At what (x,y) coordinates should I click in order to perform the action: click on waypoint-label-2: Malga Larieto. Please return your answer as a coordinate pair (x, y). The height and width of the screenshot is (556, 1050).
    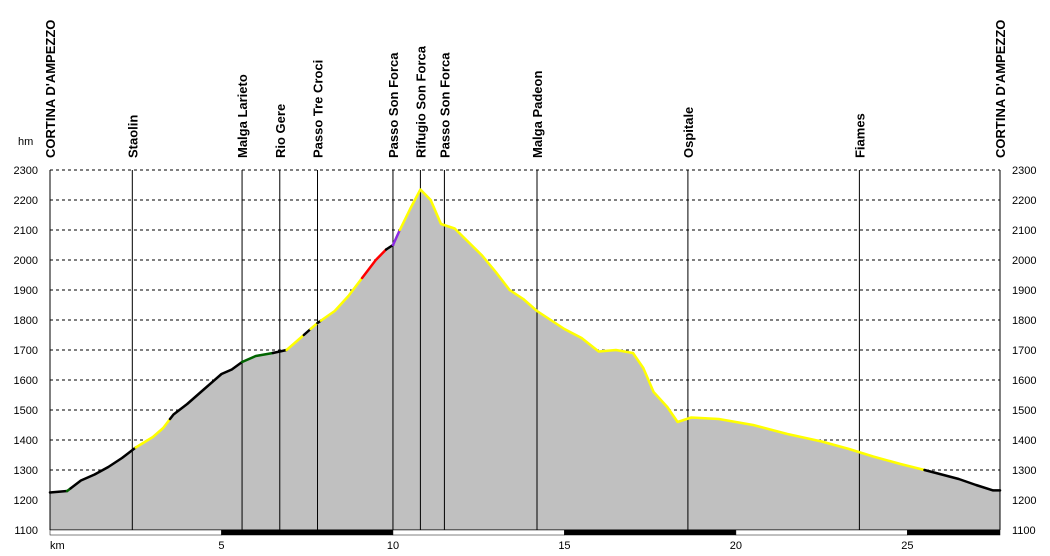
    Looking at the image, I should click on (242, 116).